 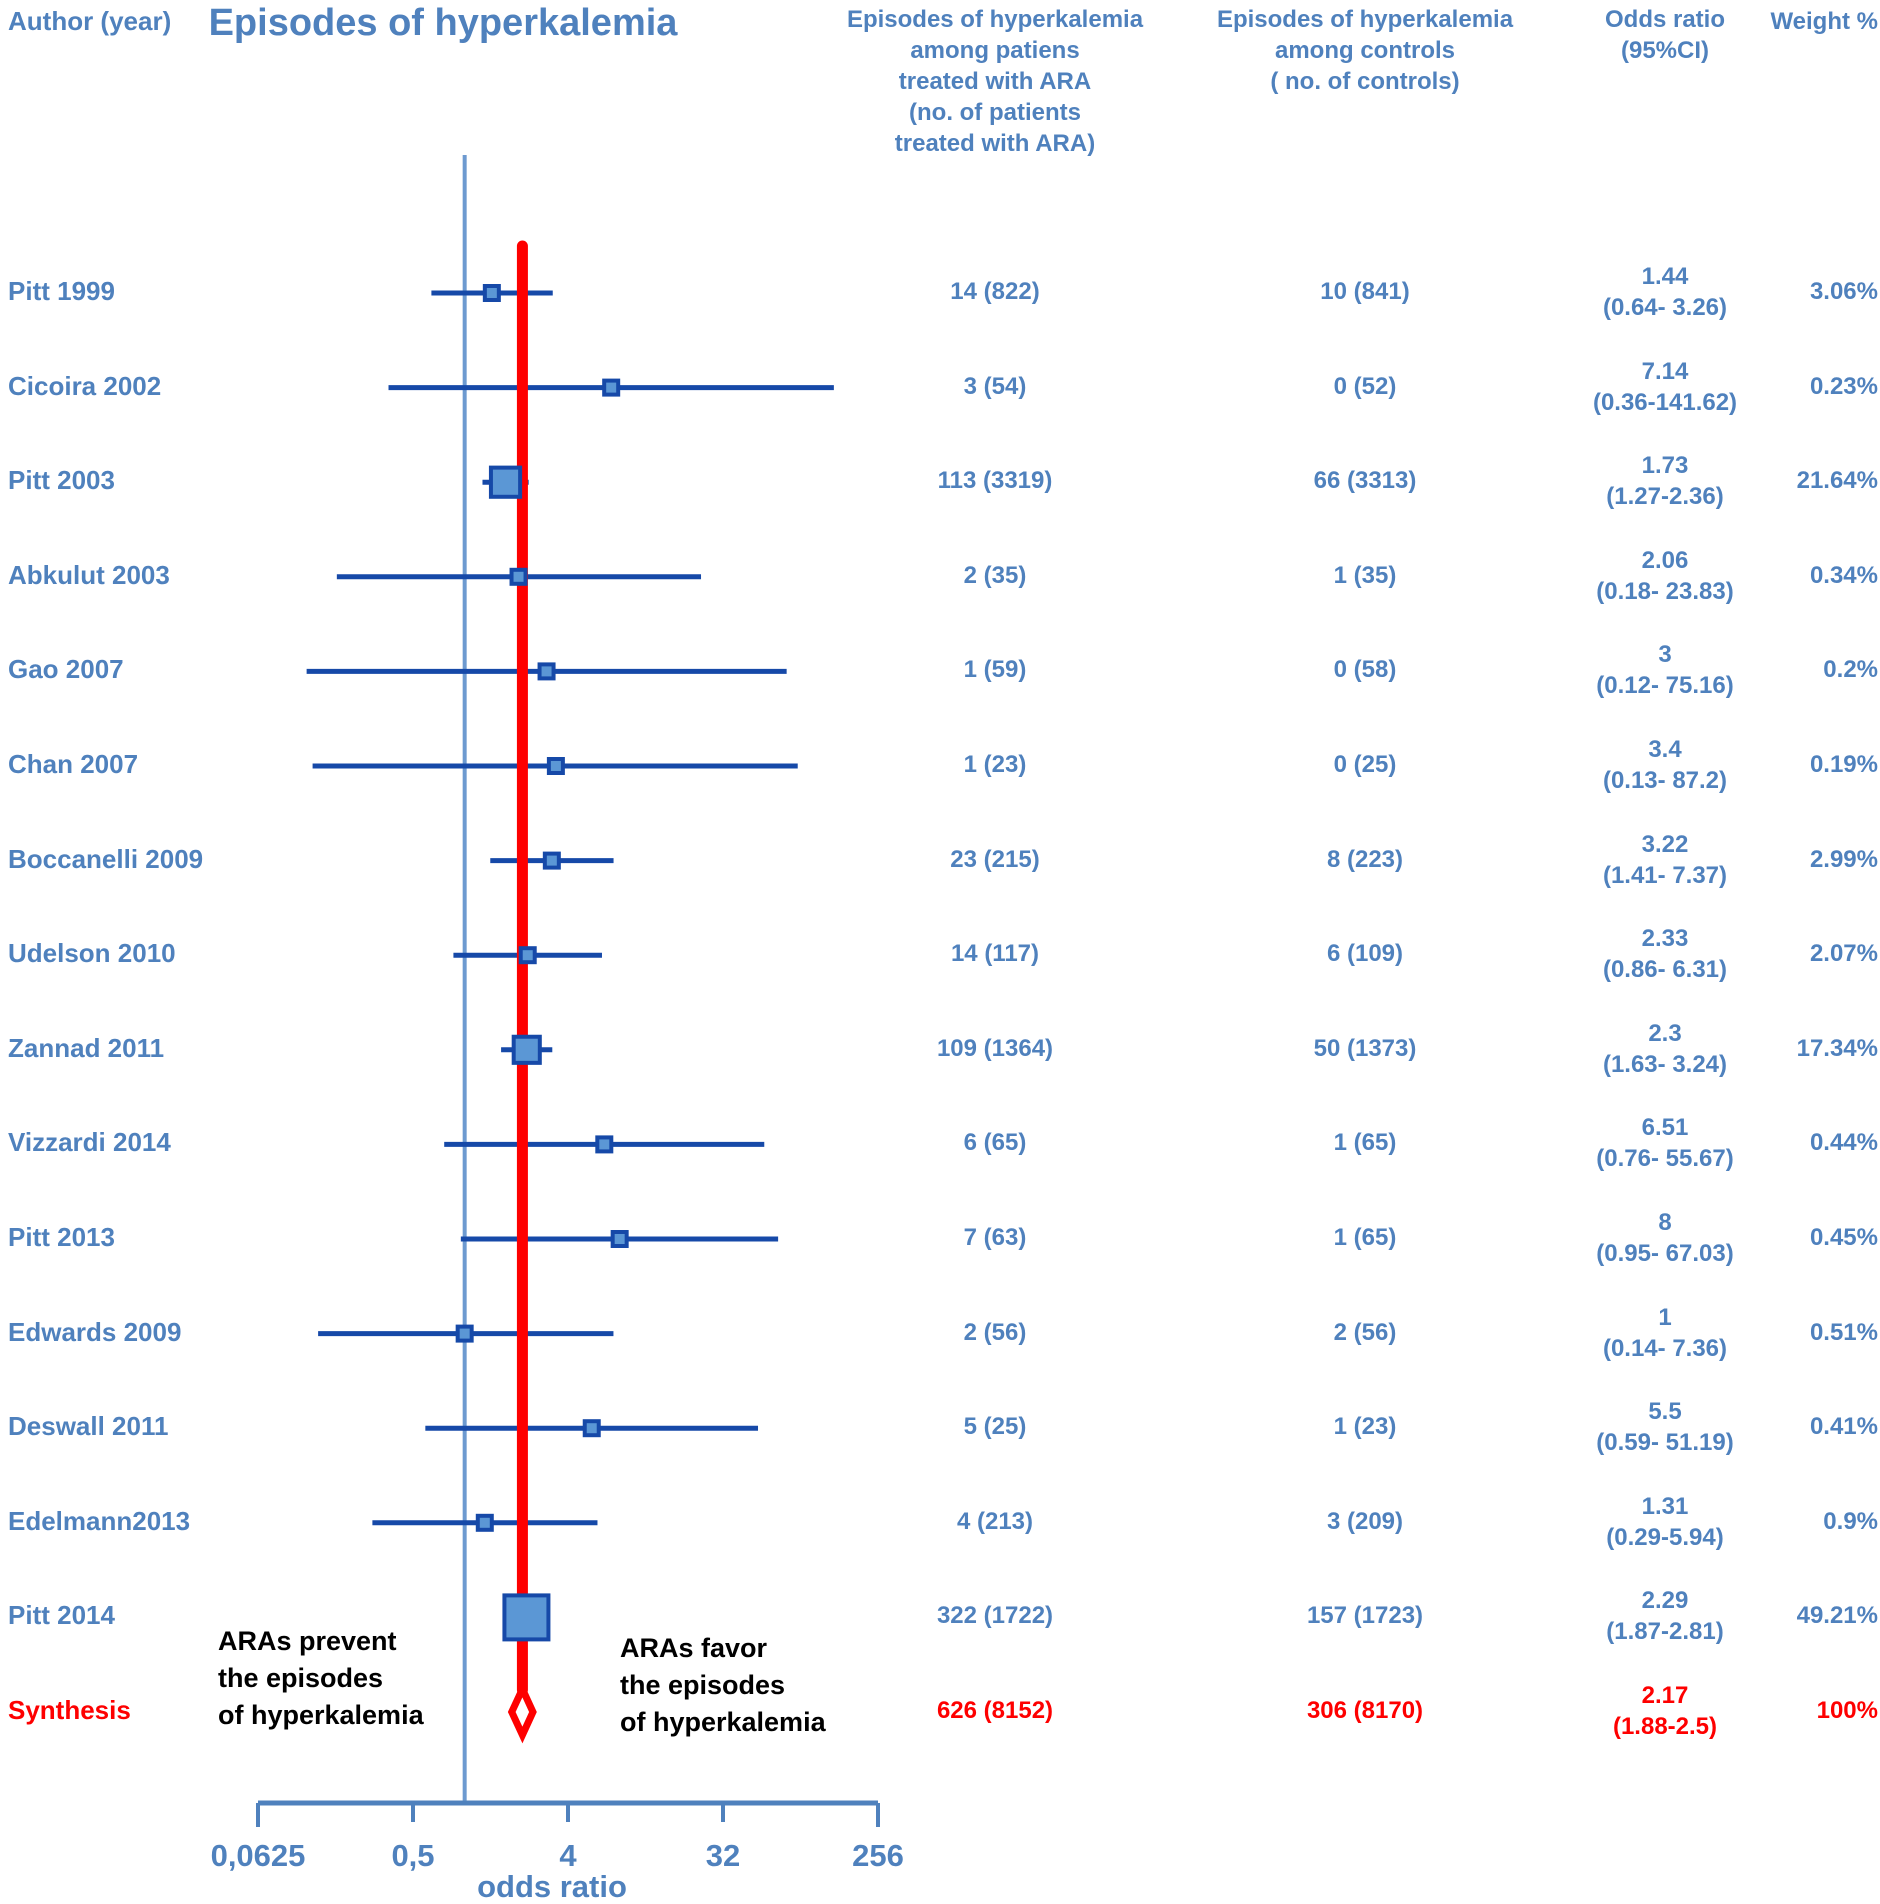 What do you see at coordinates (1365, 859) in the screenshot?
I see `row-controls-value: 8 (223)` at bounding box center [1365, 859].